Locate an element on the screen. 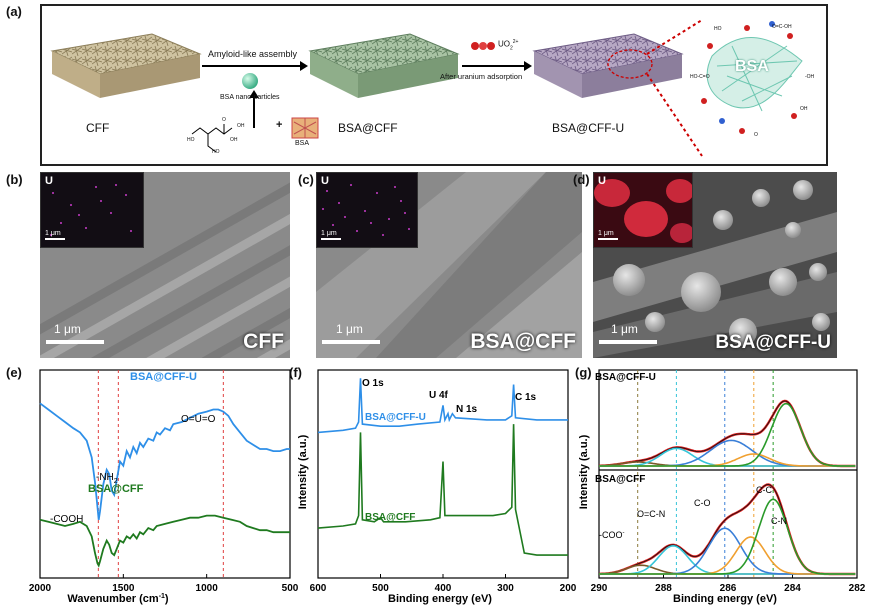  ftir-annot-cooh: -COOH is located at coordinates (66, 519).